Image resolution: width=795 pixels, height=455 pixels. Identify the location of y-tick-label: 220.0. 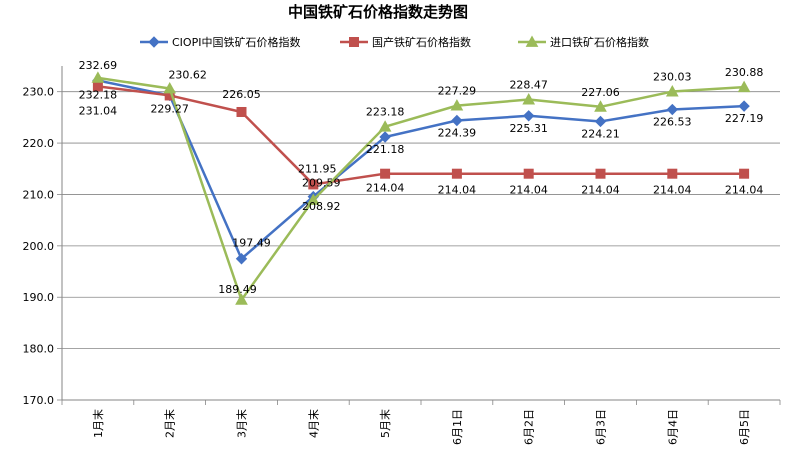
(39, 143).